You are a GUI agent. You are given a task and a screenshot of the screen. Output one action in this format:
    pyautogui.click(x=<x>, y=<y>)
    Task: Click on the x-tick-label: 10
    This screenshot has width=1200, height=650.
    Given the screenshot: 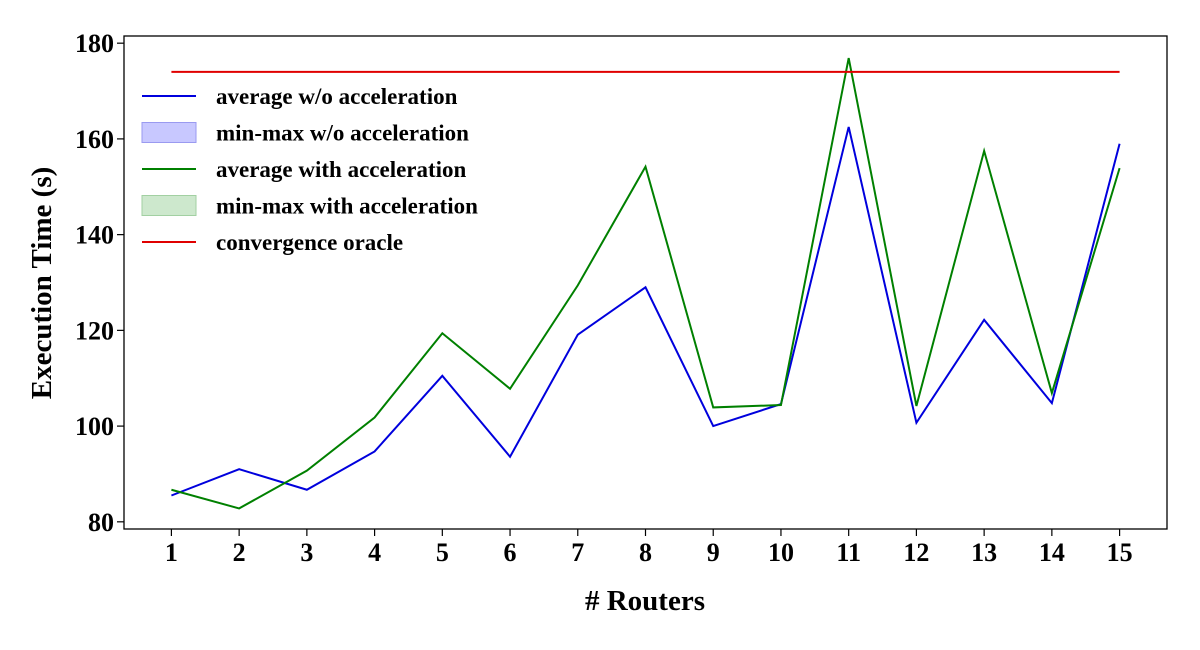 What is the action you would take?
    pyautogui.click(x=781, y=552)
    